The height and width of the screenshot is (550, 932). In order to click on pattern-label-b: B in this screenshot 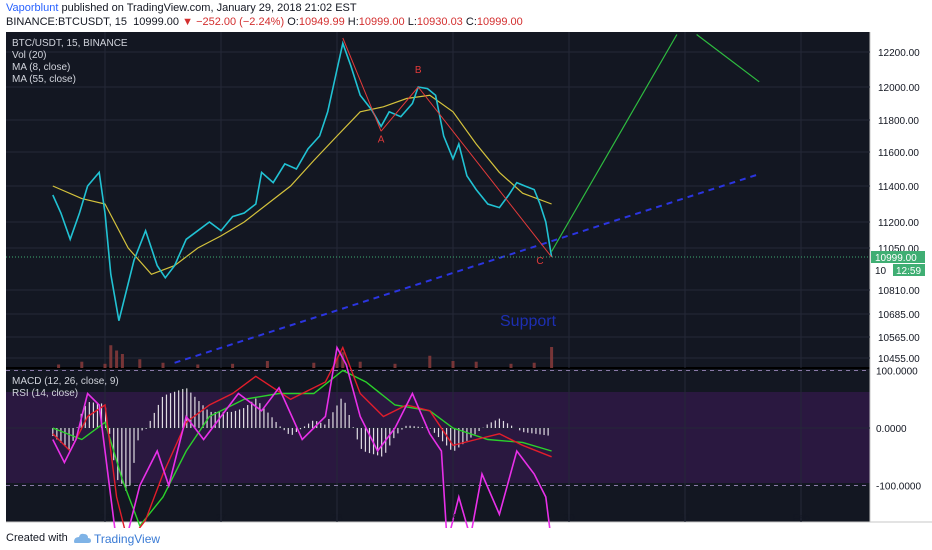, I will do `click(418, 70)`.